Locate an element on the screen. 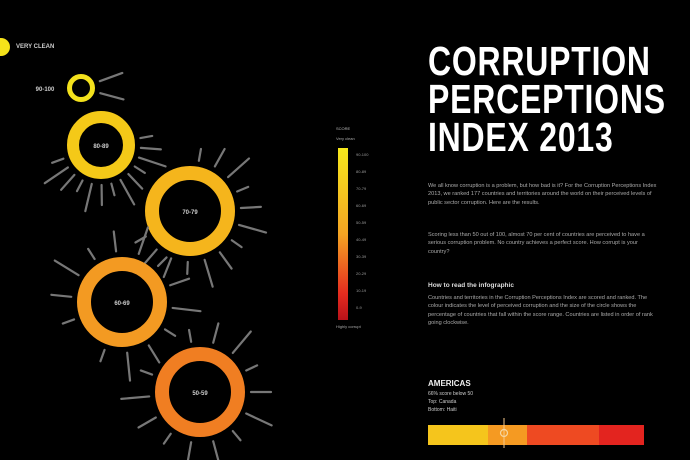  scale-tick: 60-69 is located at coordinates (361, 205).